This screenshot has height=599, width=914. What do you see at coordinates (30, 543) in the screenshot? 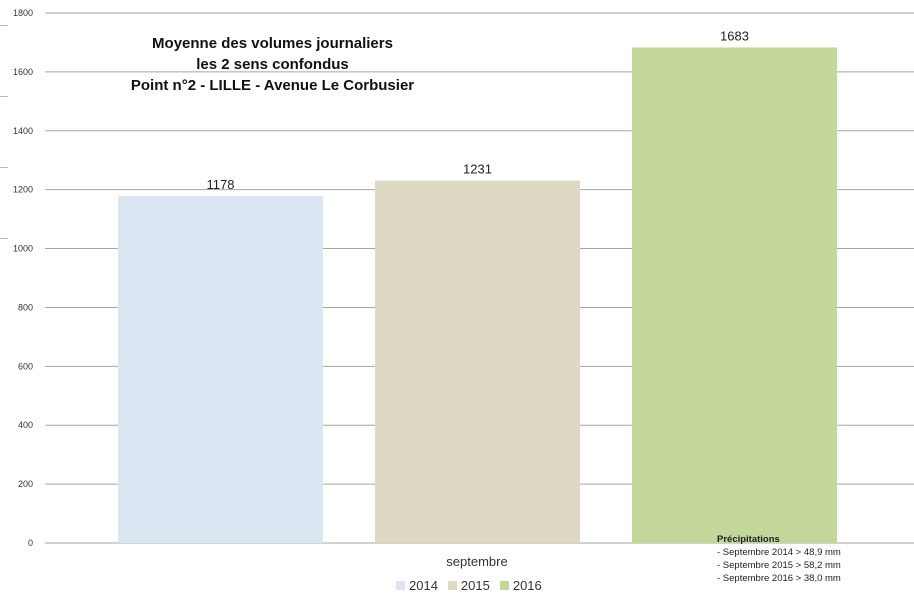
I see `y-tick-label: 0` at bounding box center [30, 543].